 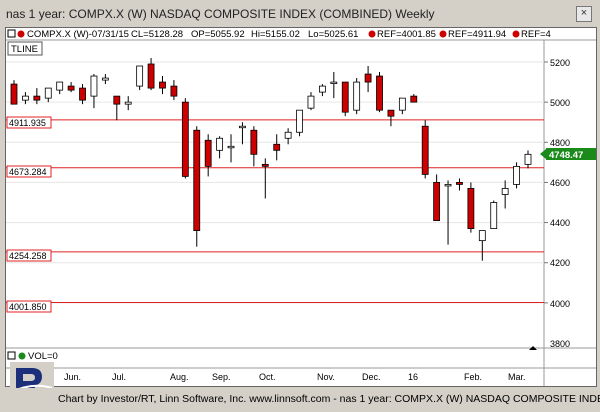 I want to click on y-tick: 4000, so click(x=560, y=304).